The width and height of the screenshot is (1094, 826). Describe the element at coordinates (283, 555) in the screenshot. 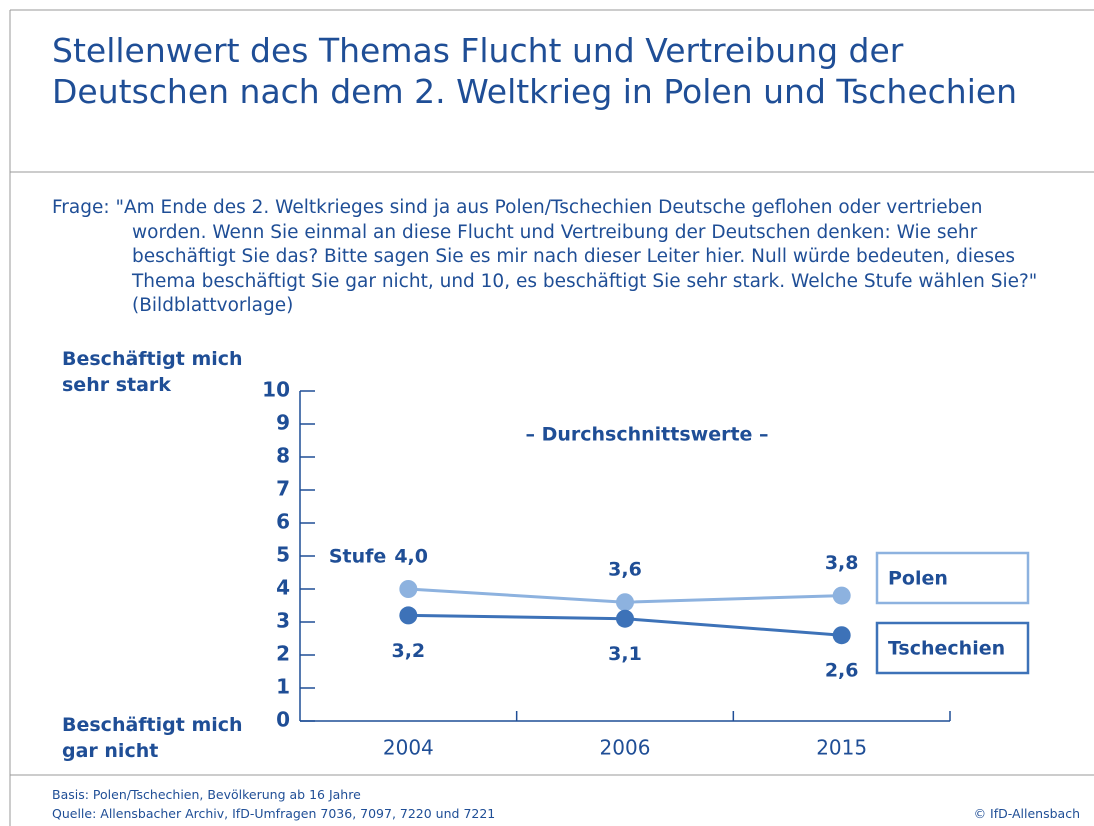

I see `y-tick-label: 5` at that location.